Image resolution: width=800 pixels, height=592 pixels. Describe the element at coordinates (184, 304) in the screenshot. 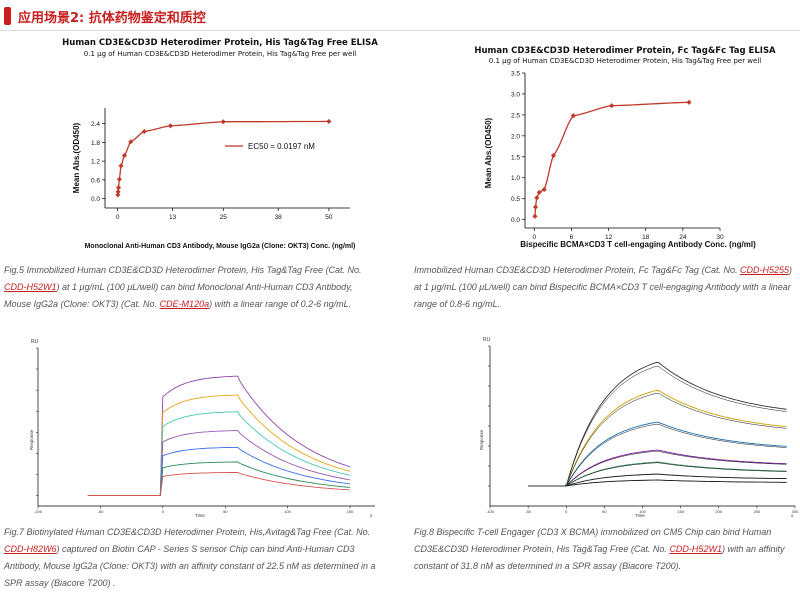

I see `catalog-link: CDE-M120a` at that location.